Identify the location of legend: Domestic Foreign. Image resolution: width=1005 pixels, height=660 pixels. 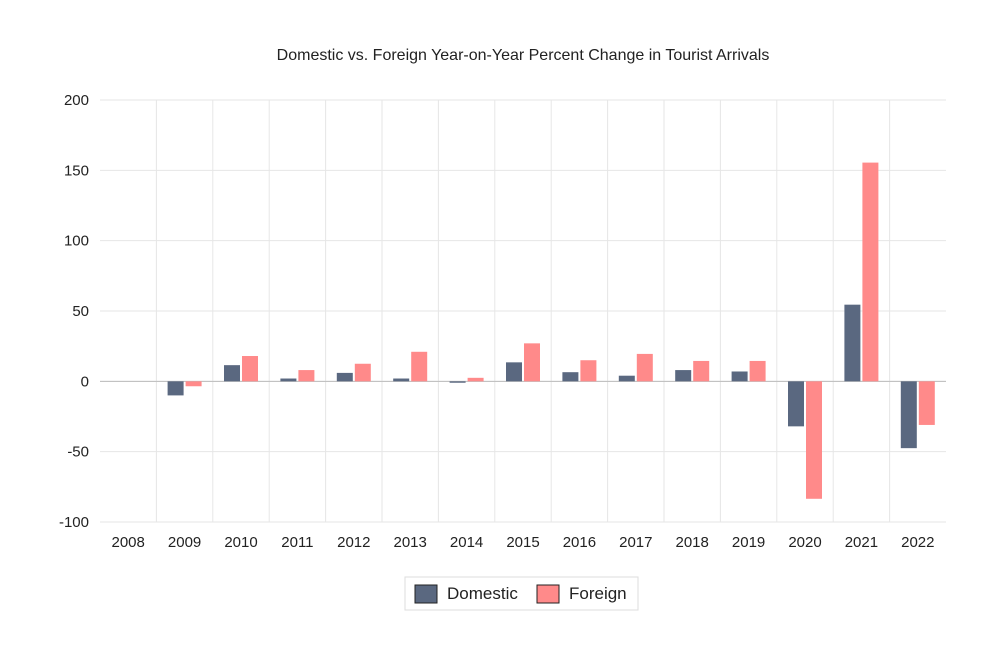
(521, 593).